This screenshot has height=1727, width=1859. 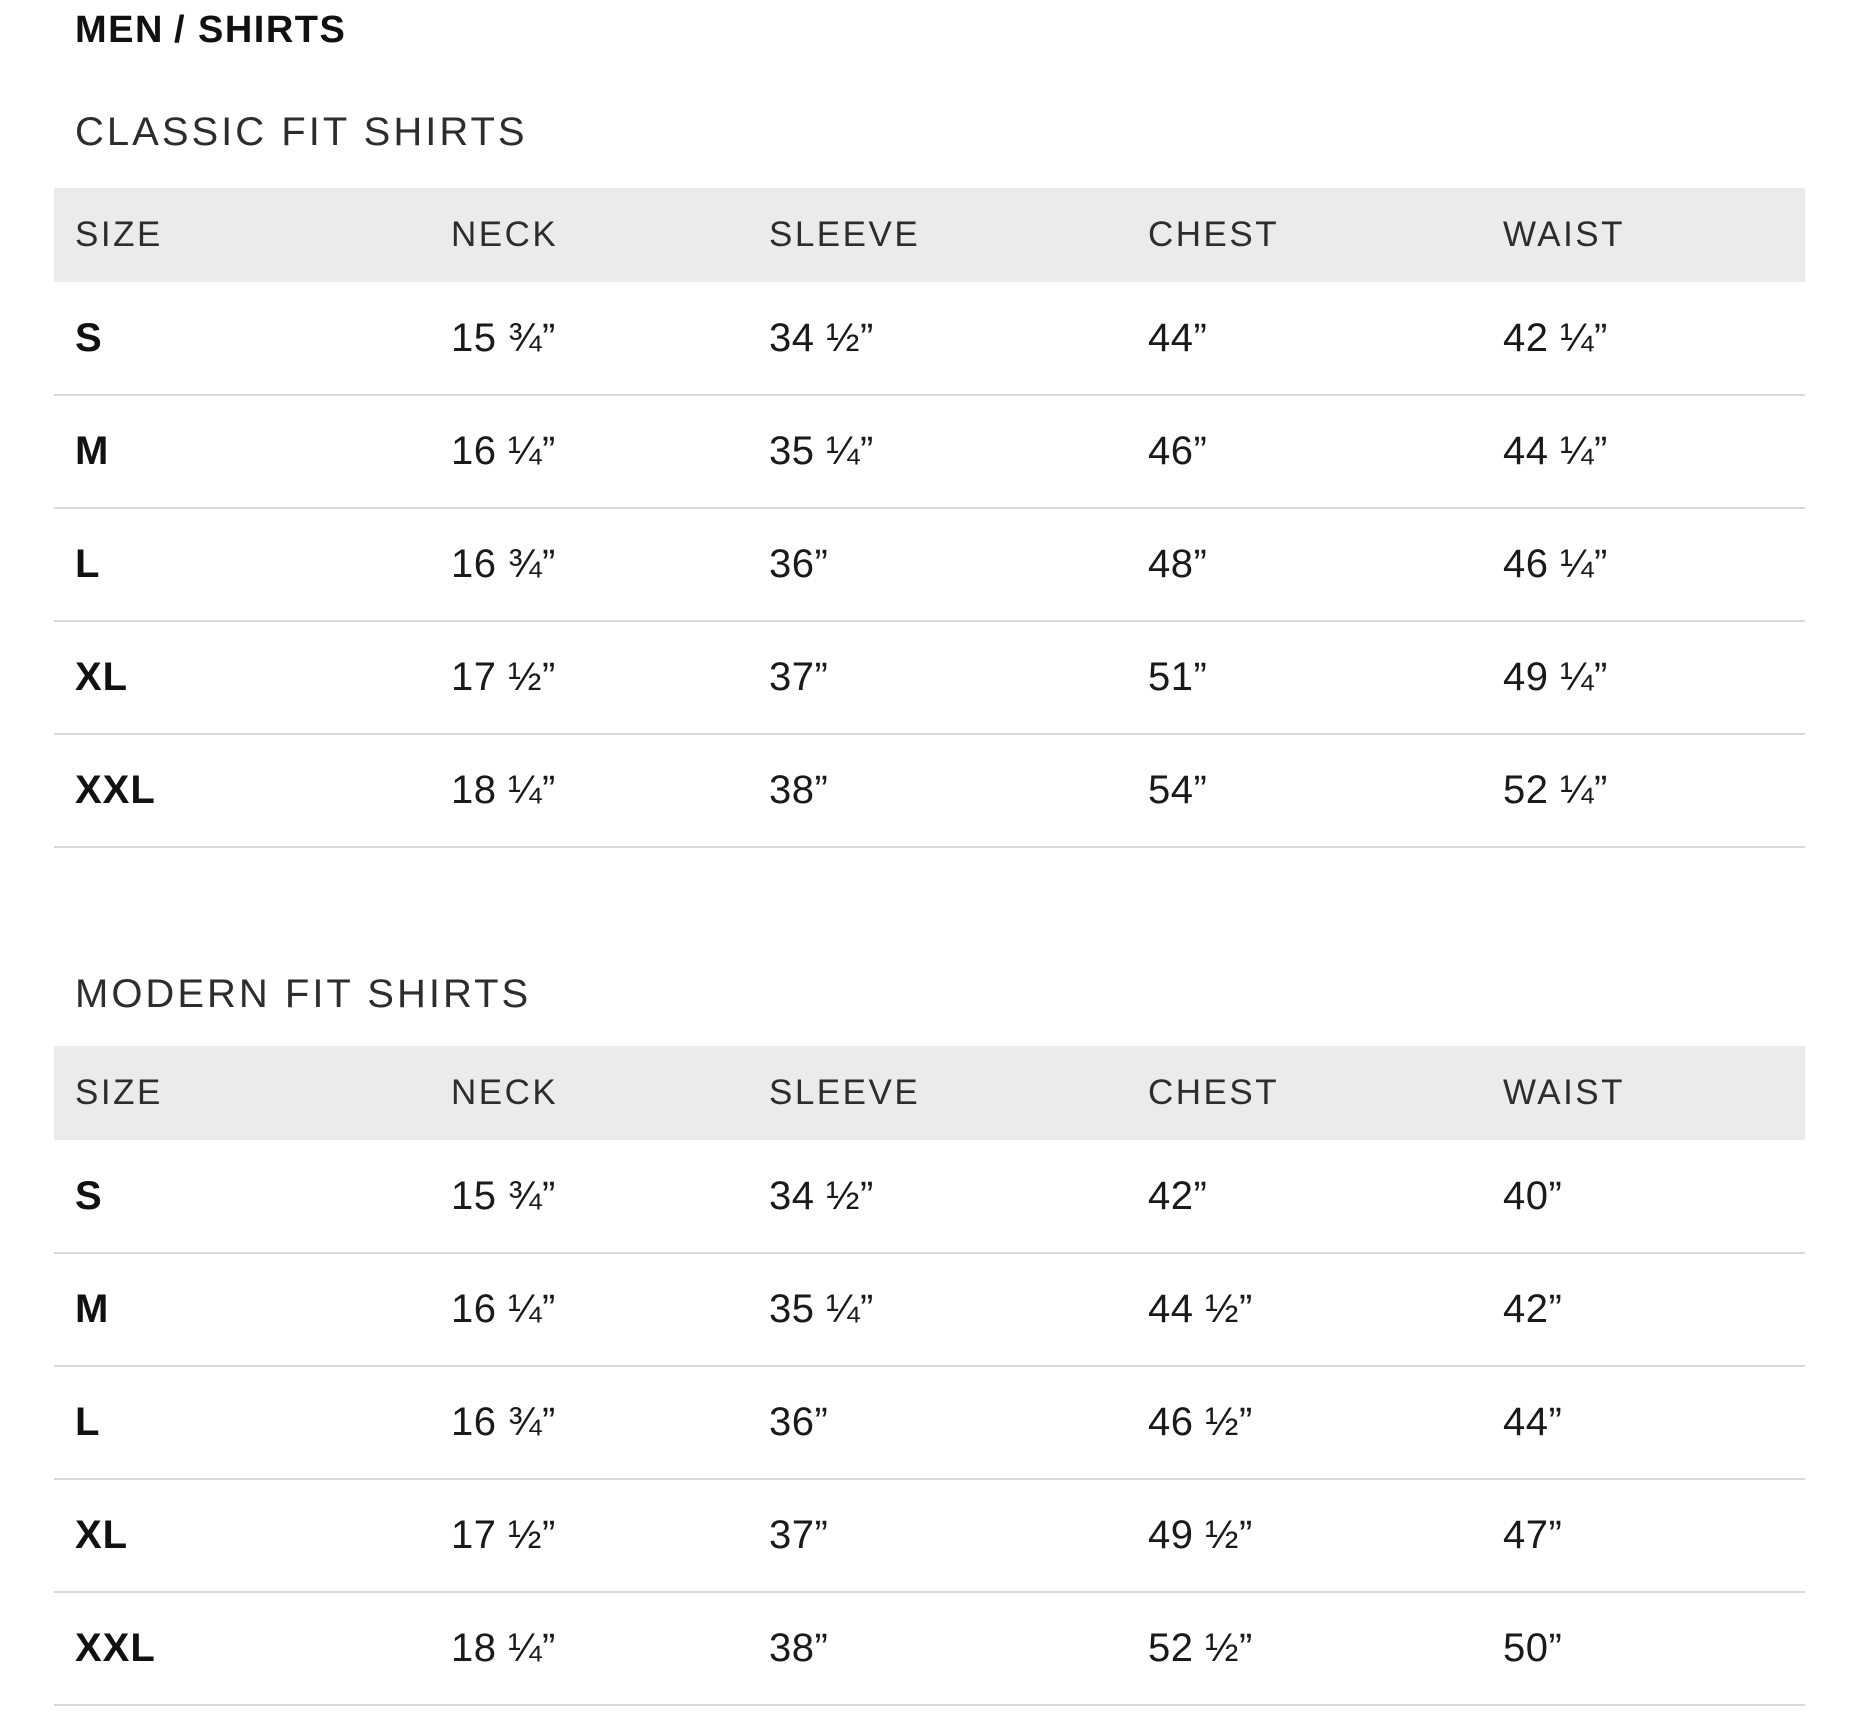 What do you see at coordinates (119, 30) in the screenshot?
I see `breadcrumb-section: MEN` at bounding box center [119, 30].